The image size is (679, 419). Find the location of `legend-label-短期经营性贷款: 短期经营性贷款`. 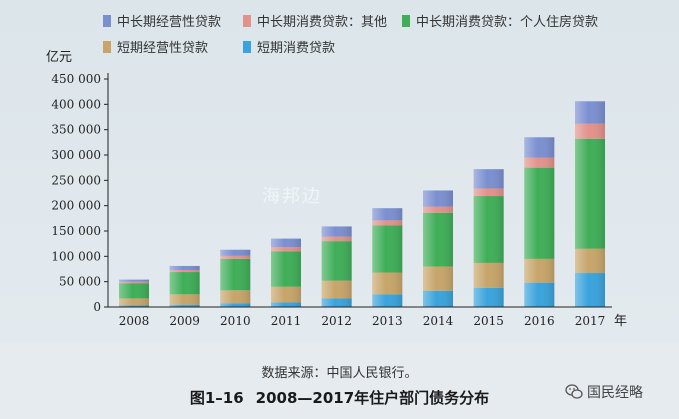

legend-label-短期经营性贷款: 短期经营性贷款 is located at coordinates (162, 48).